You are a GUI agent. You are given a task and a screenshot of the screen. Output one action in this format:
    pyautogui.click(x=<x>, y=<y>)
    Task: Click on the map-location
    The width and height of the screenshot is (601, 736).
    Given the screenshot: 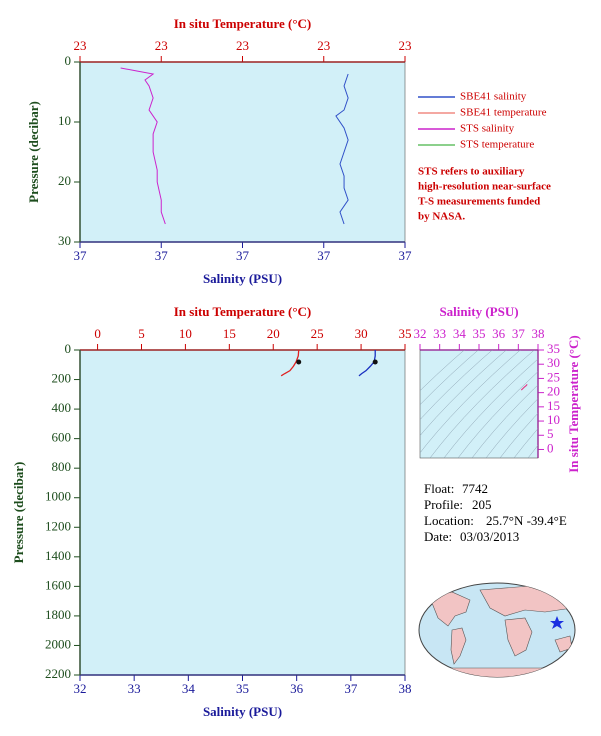 What is the action you would take?
    pyautogui.click(x=557, y=622)
    